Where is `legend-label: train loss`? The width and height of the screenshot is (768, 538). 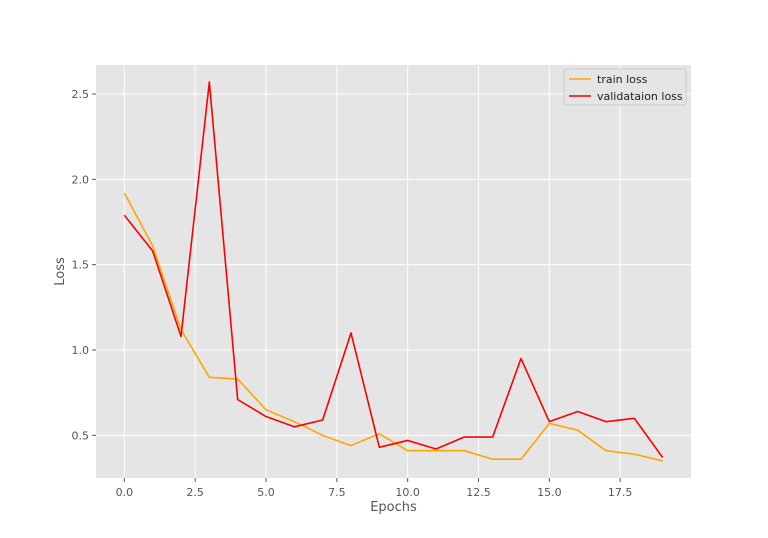
legend-label: train loss is located at coordinates (622, 79).